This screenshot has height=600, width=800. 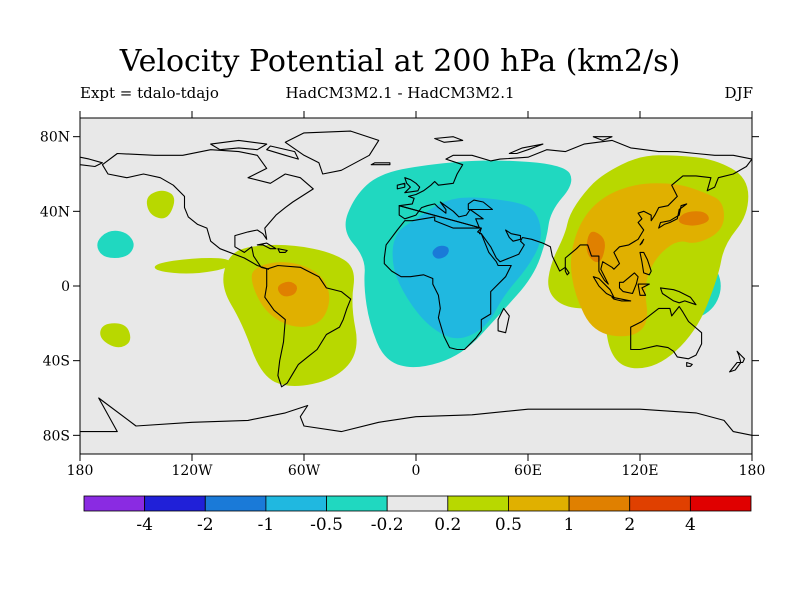 What do you see at coordinates (56, 436) in the screenshot?
I see `lat-tick-label: 80S` at bounding box center [56, 436].